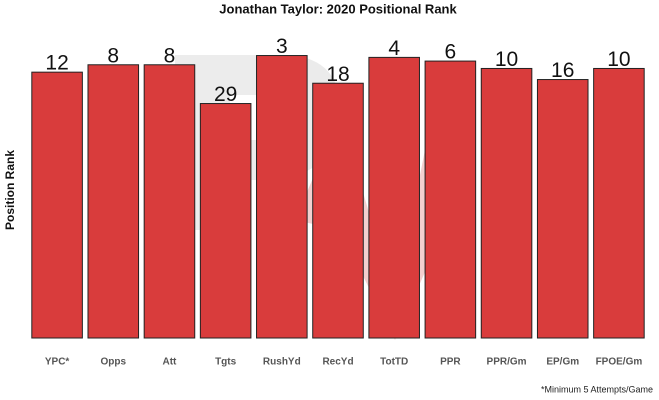 The width and height of the screenshot is (659, 400). Describe the element at coordinates (619, 362) in the screenshot. I see `x-tick-label: FPOE/Gm` at that location.